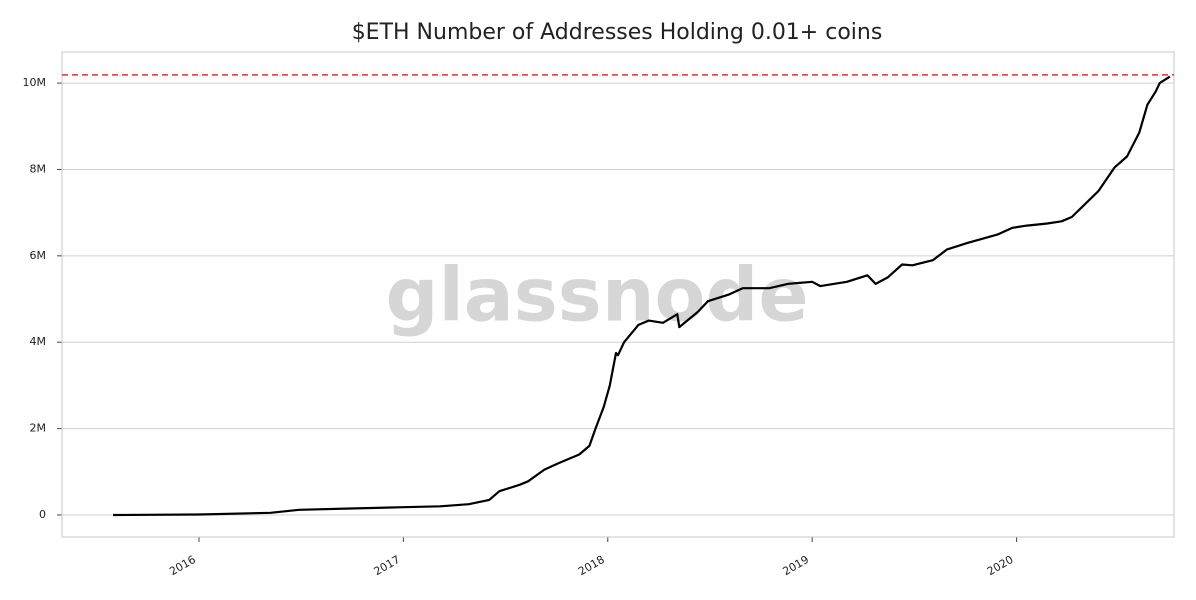  Describe the element at coordinates (38, 341) in the screenshot. I see `y-tick-label: 4M` at that location.